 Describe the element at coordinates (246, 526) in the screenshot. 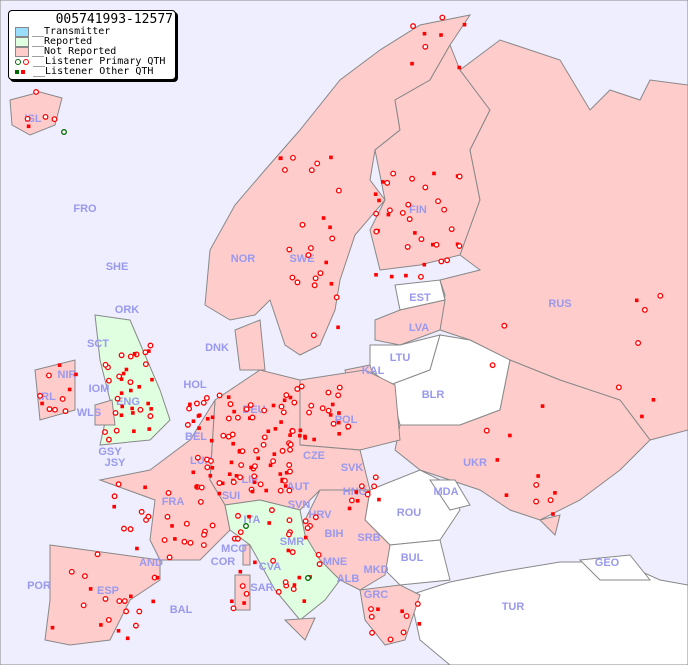

I see `listener-primary-marker-reported` at that location.